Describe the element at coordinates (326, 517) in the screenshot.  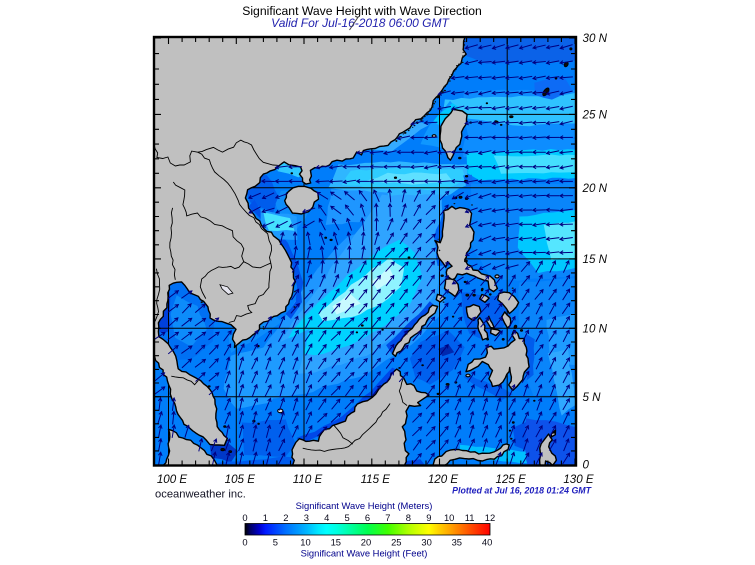
I see `svg-text: 4` at that location.